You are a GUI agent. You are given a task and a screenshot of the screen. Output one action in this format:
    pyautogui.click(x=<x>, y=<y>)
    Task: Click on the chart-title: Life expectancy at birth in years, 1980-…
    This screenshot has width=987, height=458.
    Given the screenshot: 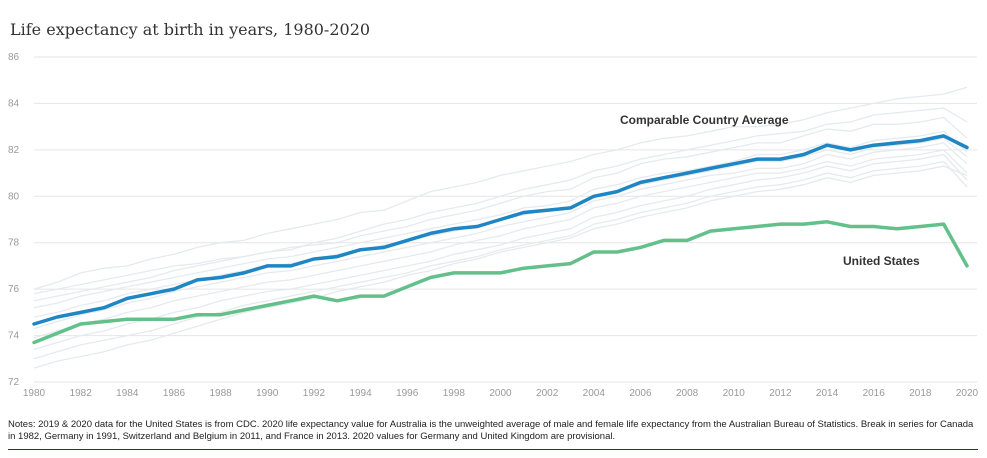 What is the action you would take?
    pyautogui.click(x=190, y=29)
    